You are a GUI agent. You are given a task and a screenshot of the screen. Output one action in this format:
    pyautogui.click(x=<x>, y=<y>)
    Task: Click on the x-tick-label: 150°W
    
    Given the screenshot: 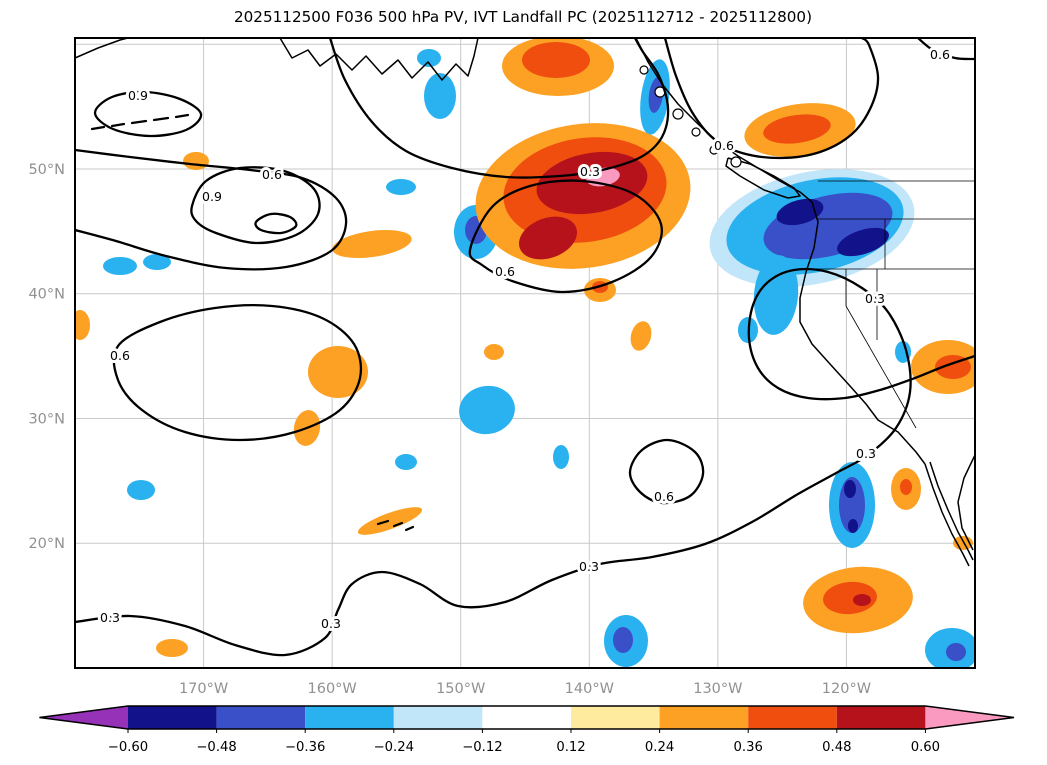 What is the action you would take?
    pyautogui.click(x=460, y=689)
    